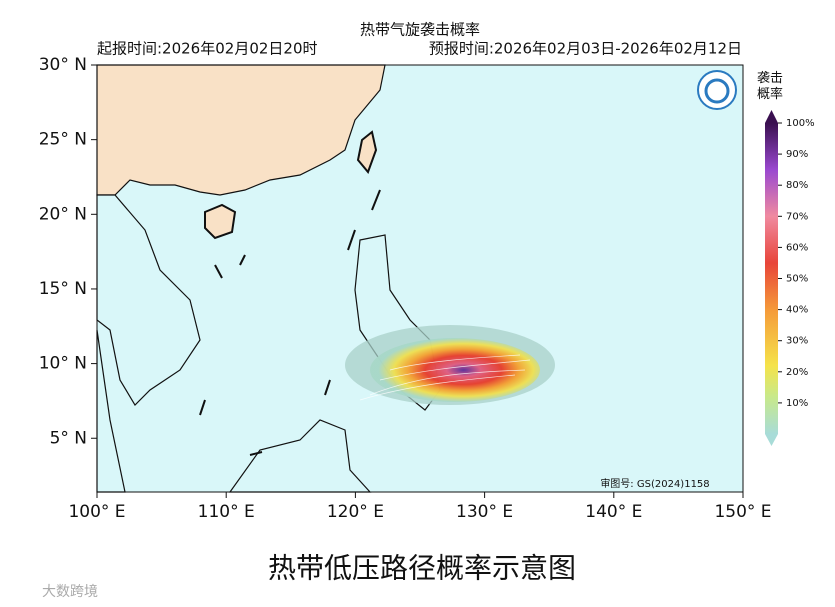  What do you see at coordinates (771, 278) in the screenshot?
I see `colorbar-bar` at bounding box center [771, 278].